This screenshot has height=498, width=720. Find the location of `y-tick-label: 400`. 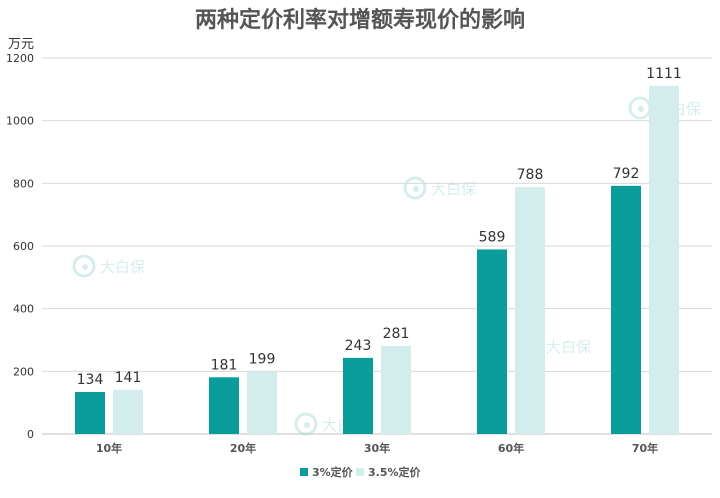

y-tick-label: 400 is located at coordinates (23, 309).